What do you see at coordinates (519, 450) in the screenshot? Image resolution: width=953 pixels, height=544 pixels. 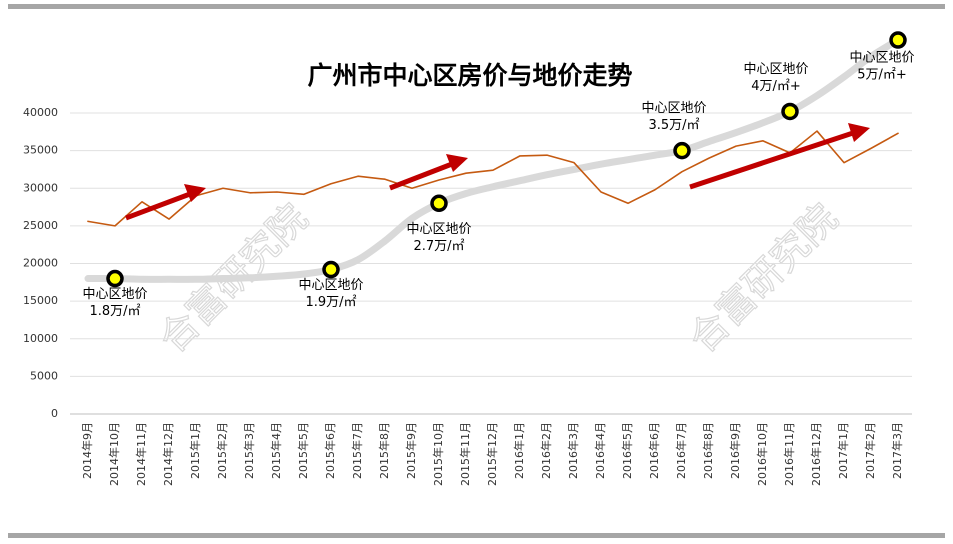 I see `x-tick-label: 2016年1月` at bounding box center [519, 450].